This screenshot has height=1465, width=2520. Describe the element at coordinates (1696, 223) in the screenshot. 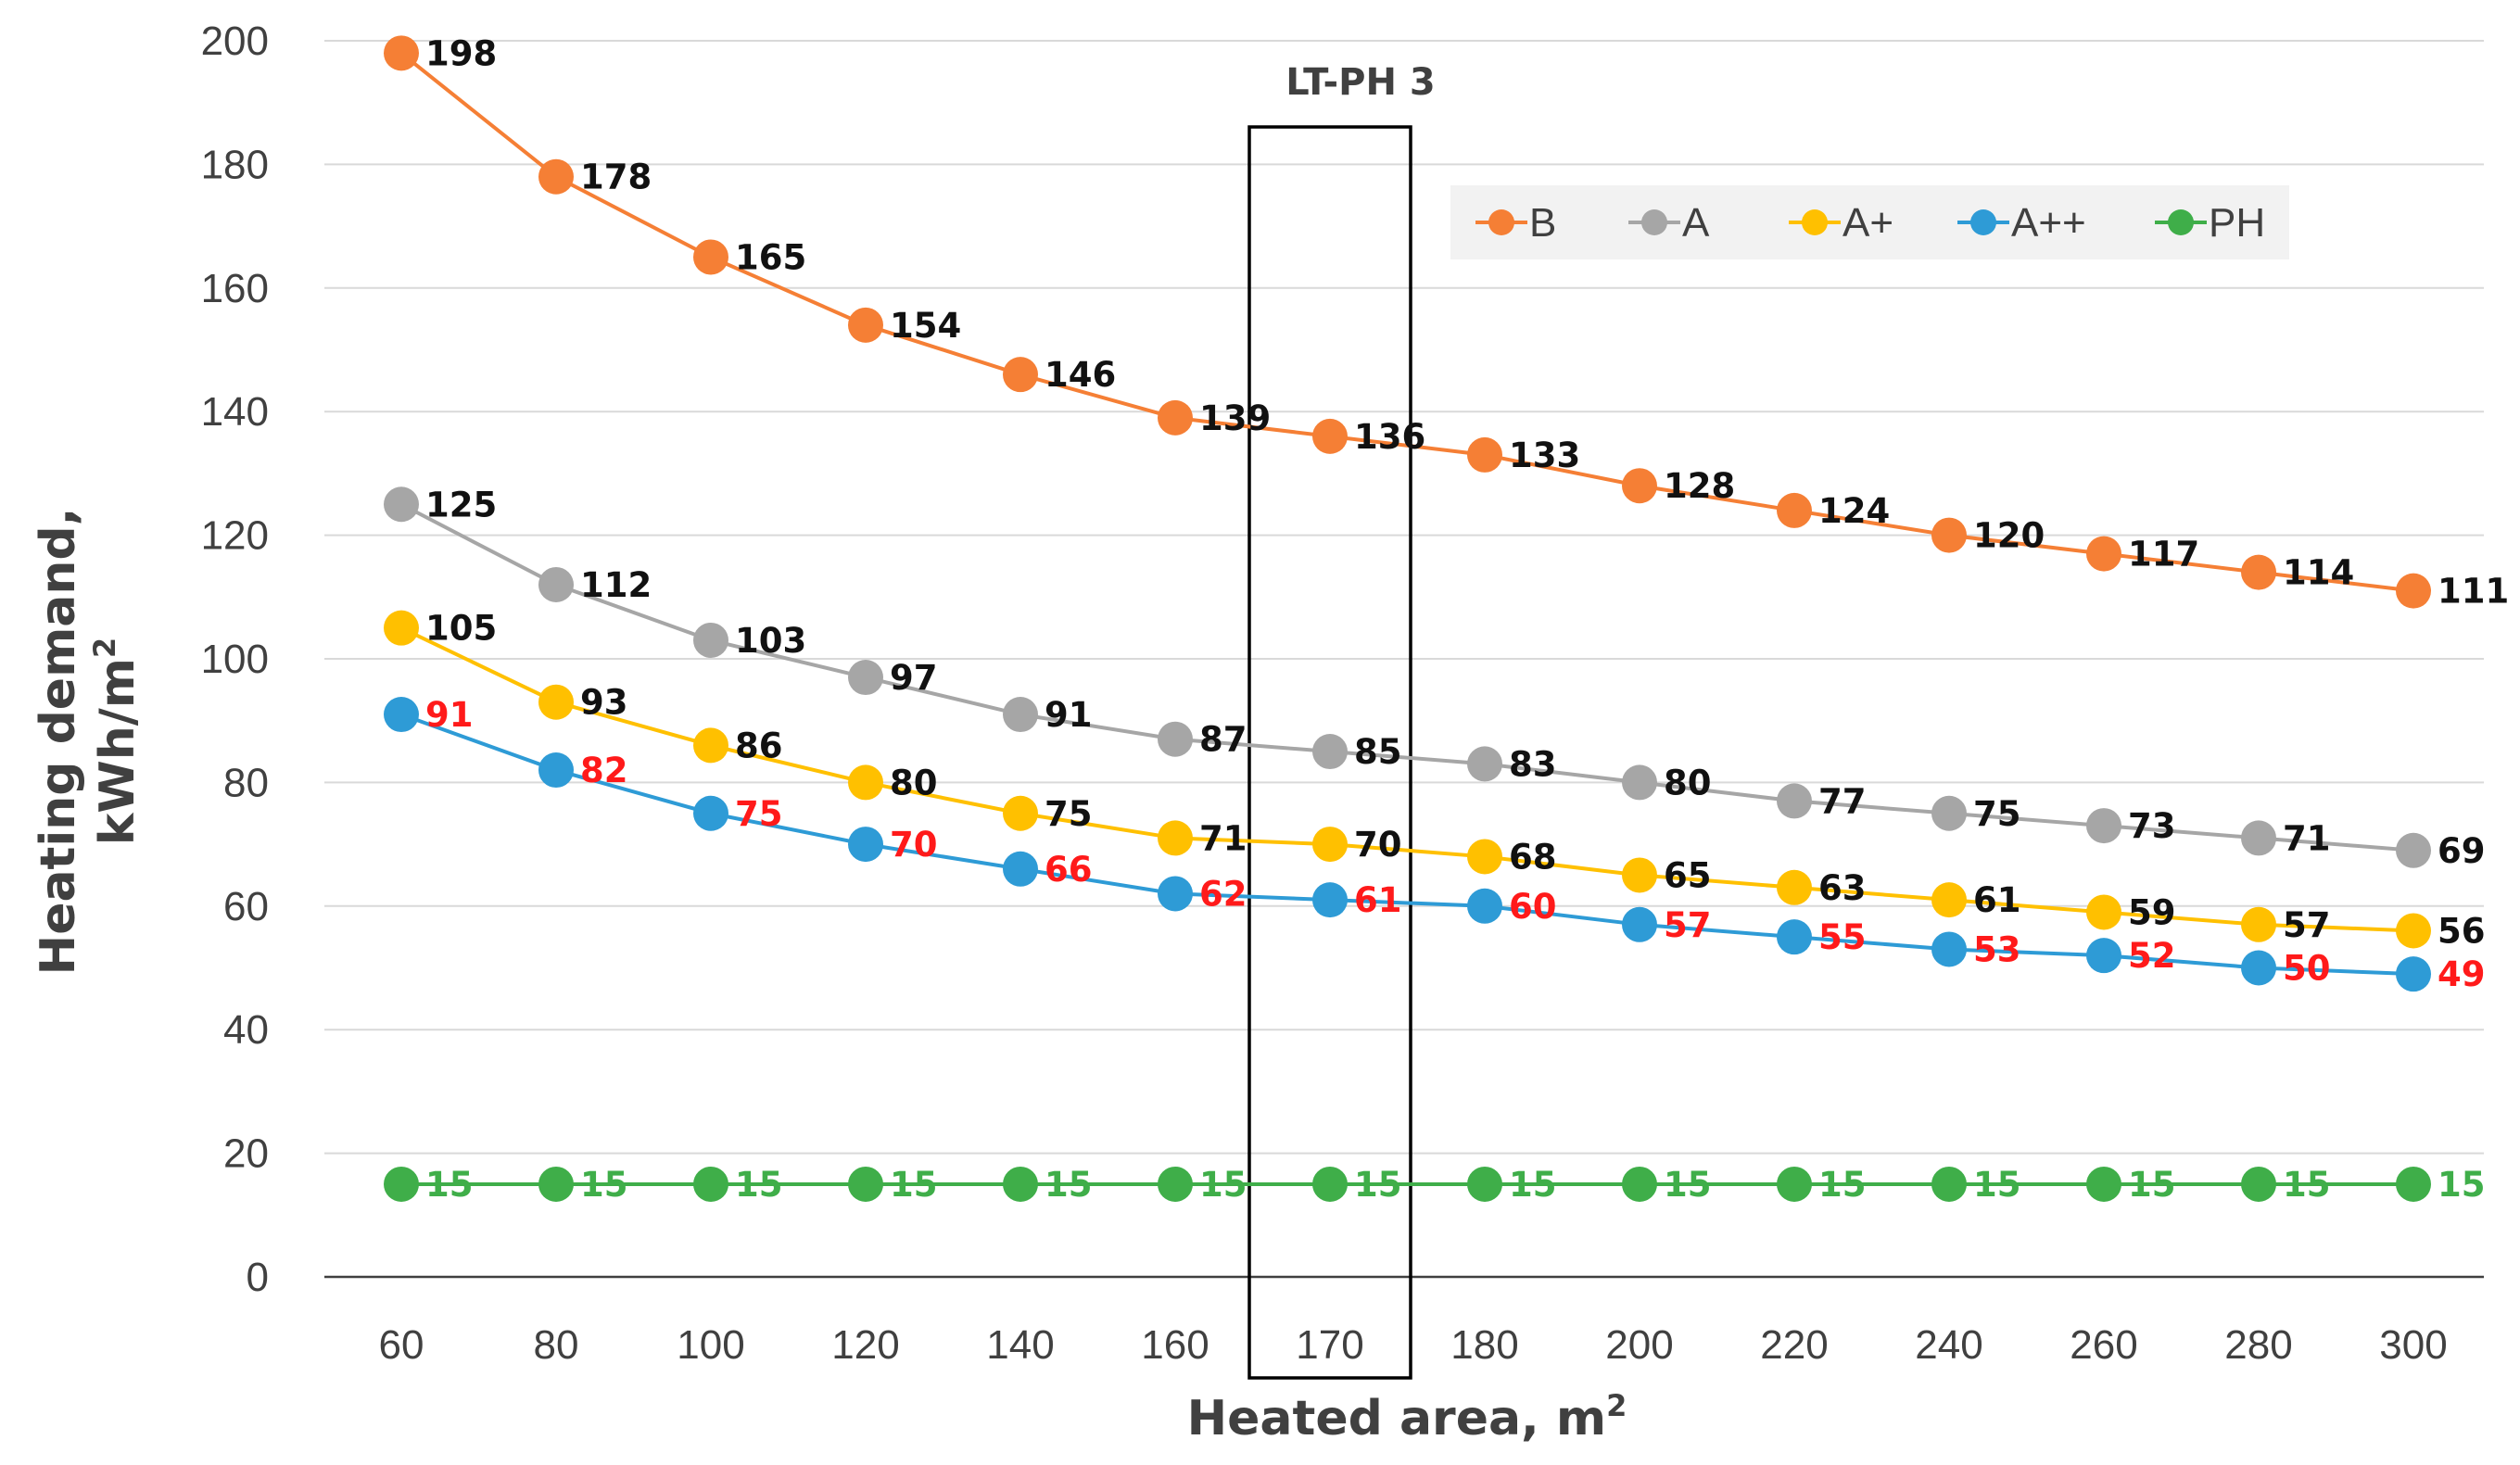

I see `legend-label-a: A` at that location.